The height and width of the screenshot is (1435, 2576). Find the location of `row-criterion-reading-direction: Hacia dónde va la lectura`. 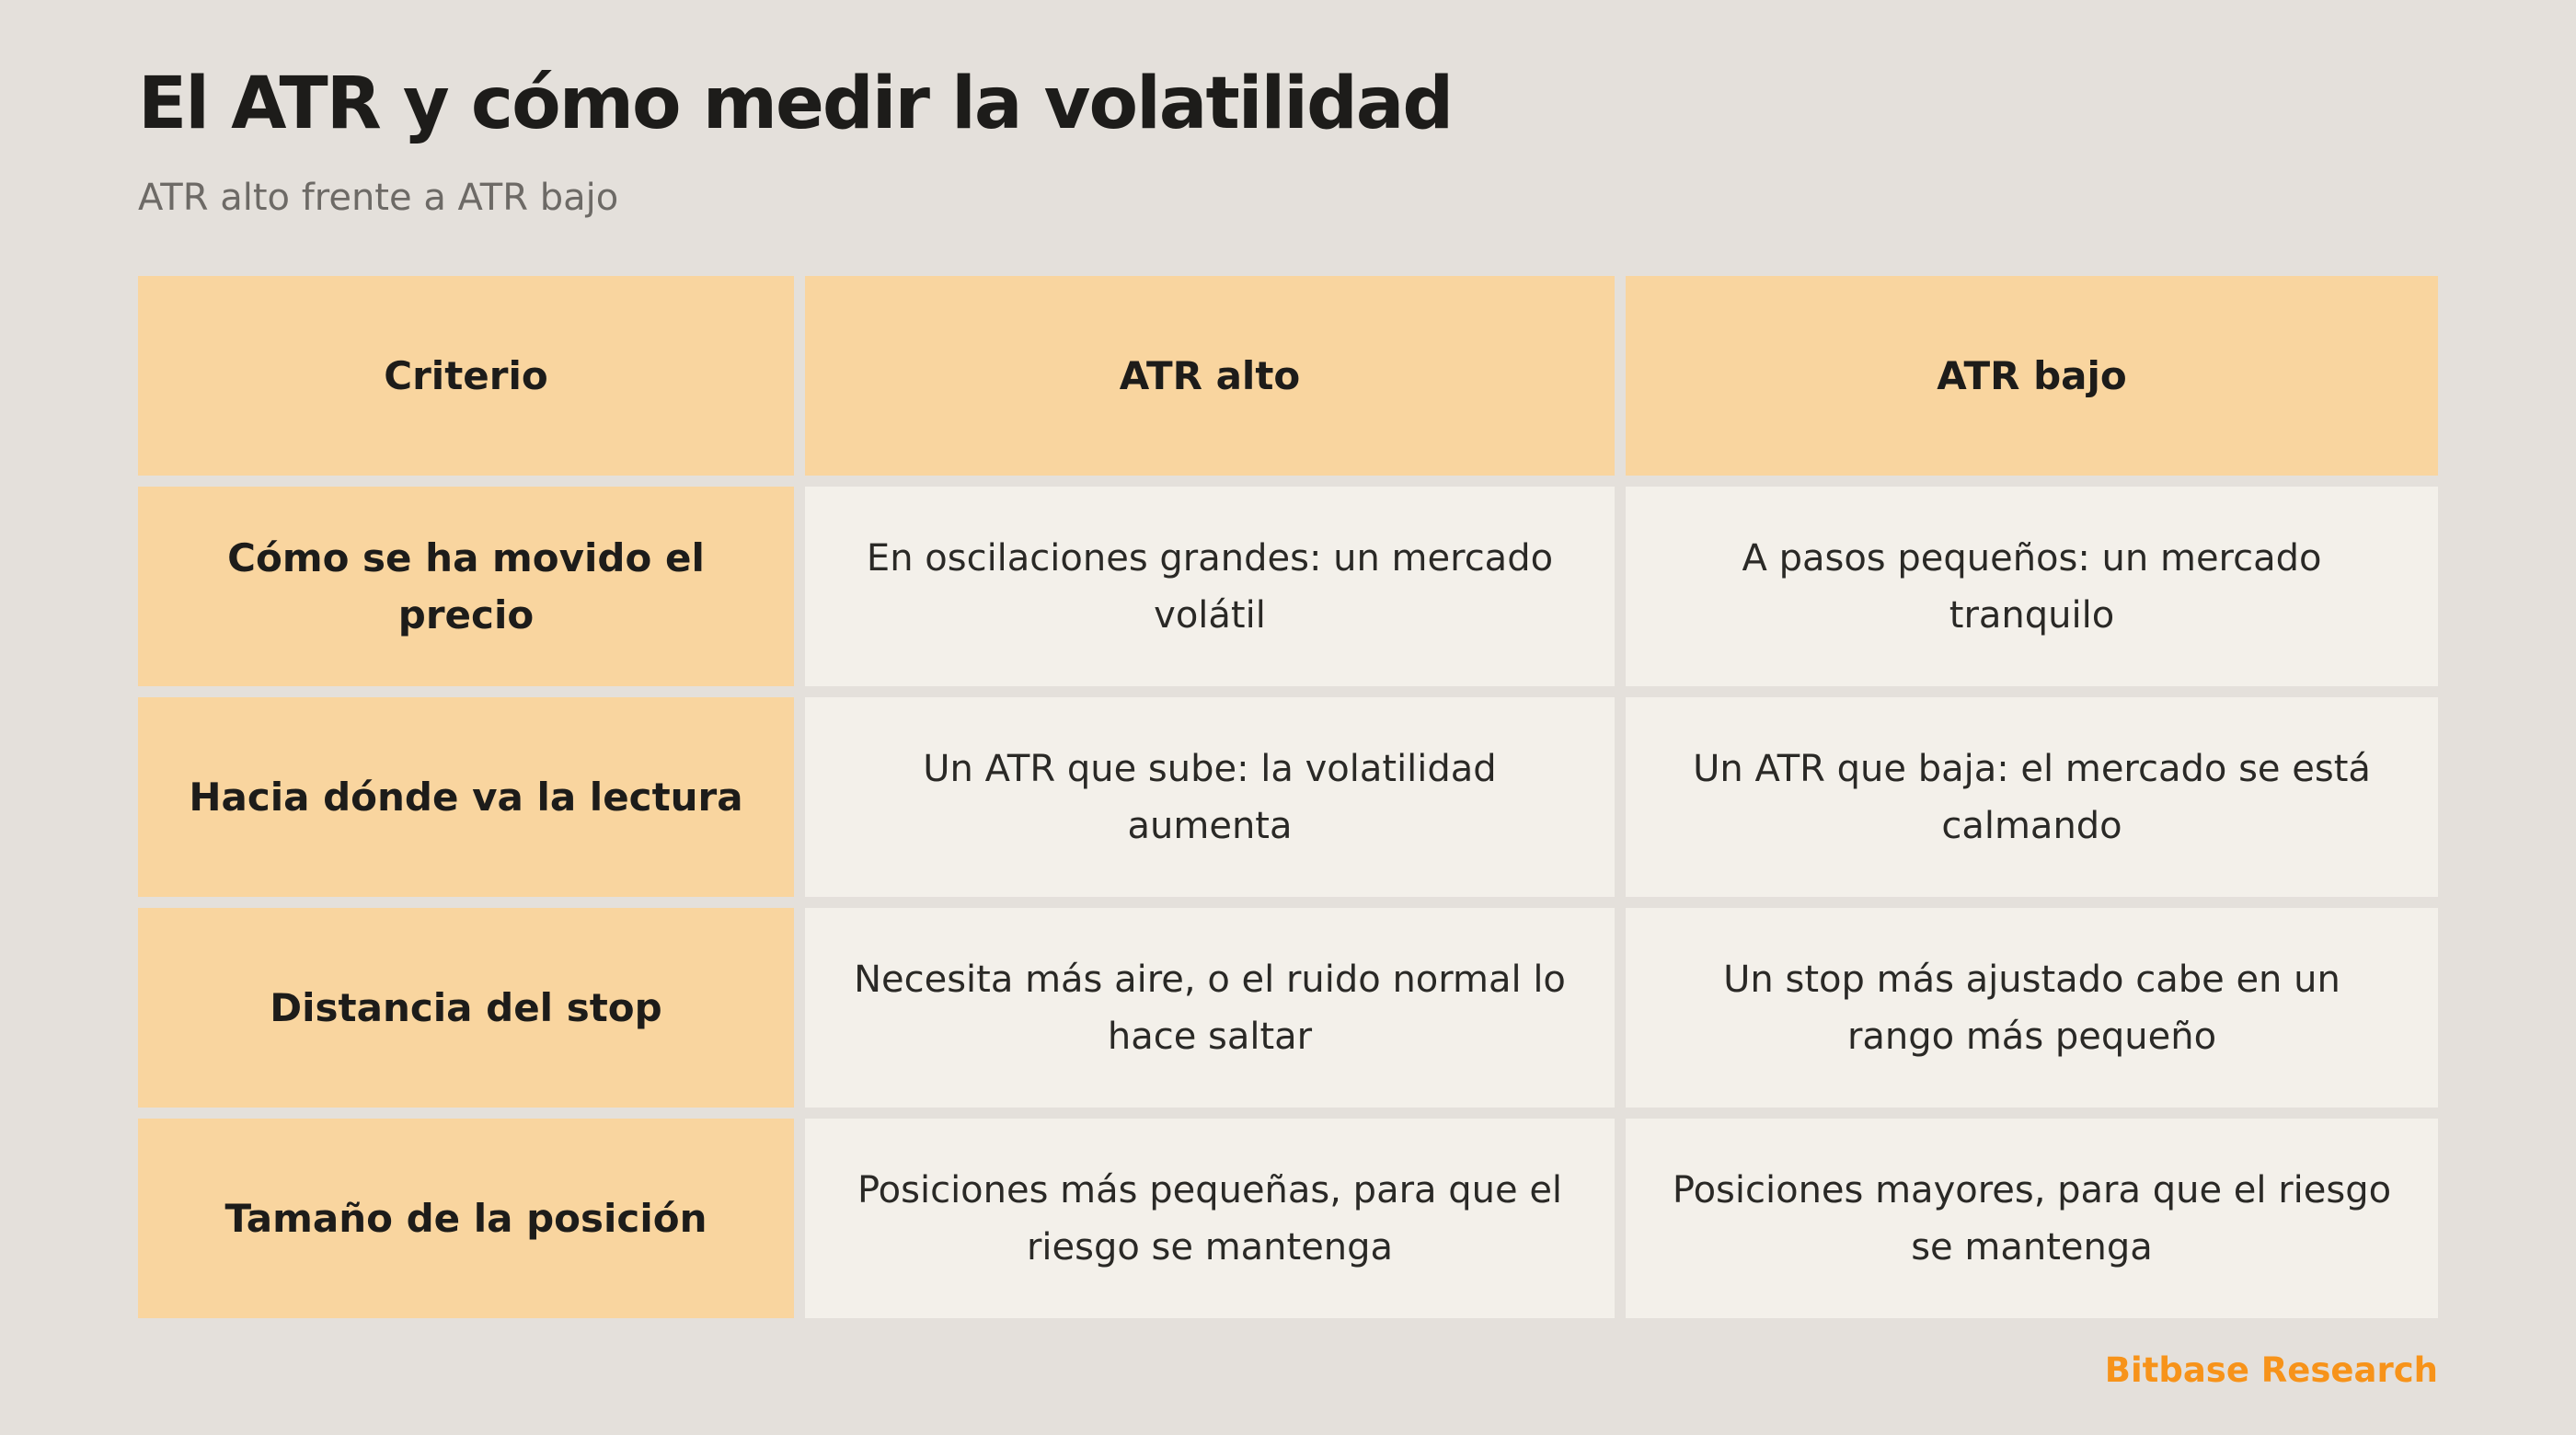

row-criterion-reading-direction: Hacia dónde va la lectura is located at coordinates (466, 797).